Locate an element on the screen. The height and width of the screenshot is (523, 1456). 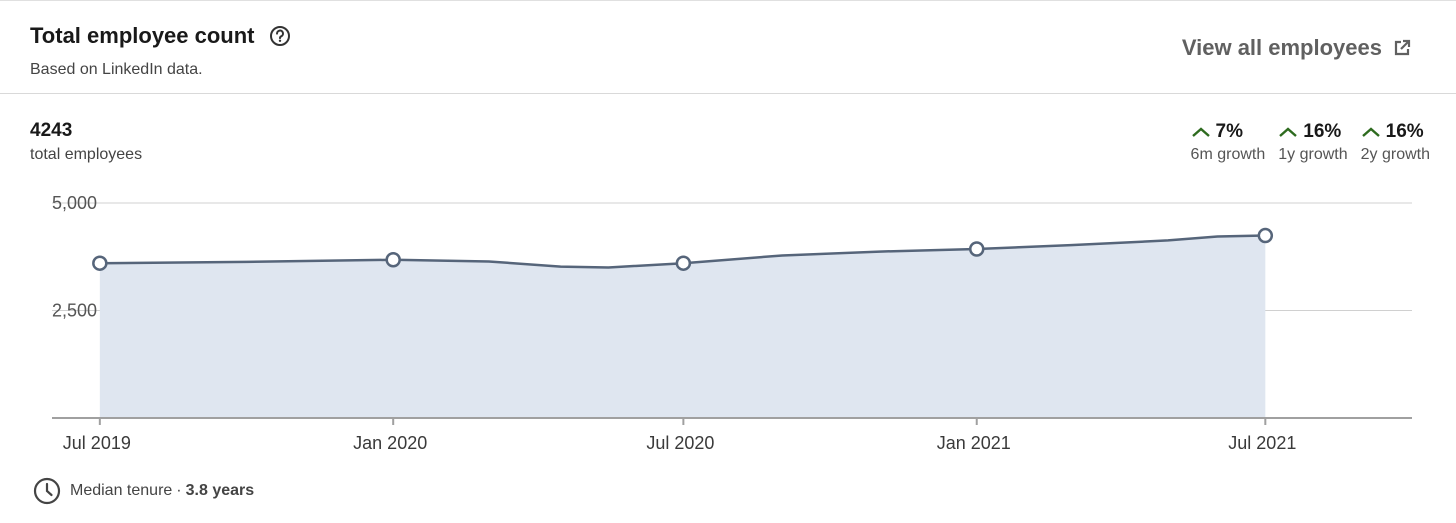
series-line is located at coordinates (682, 251).